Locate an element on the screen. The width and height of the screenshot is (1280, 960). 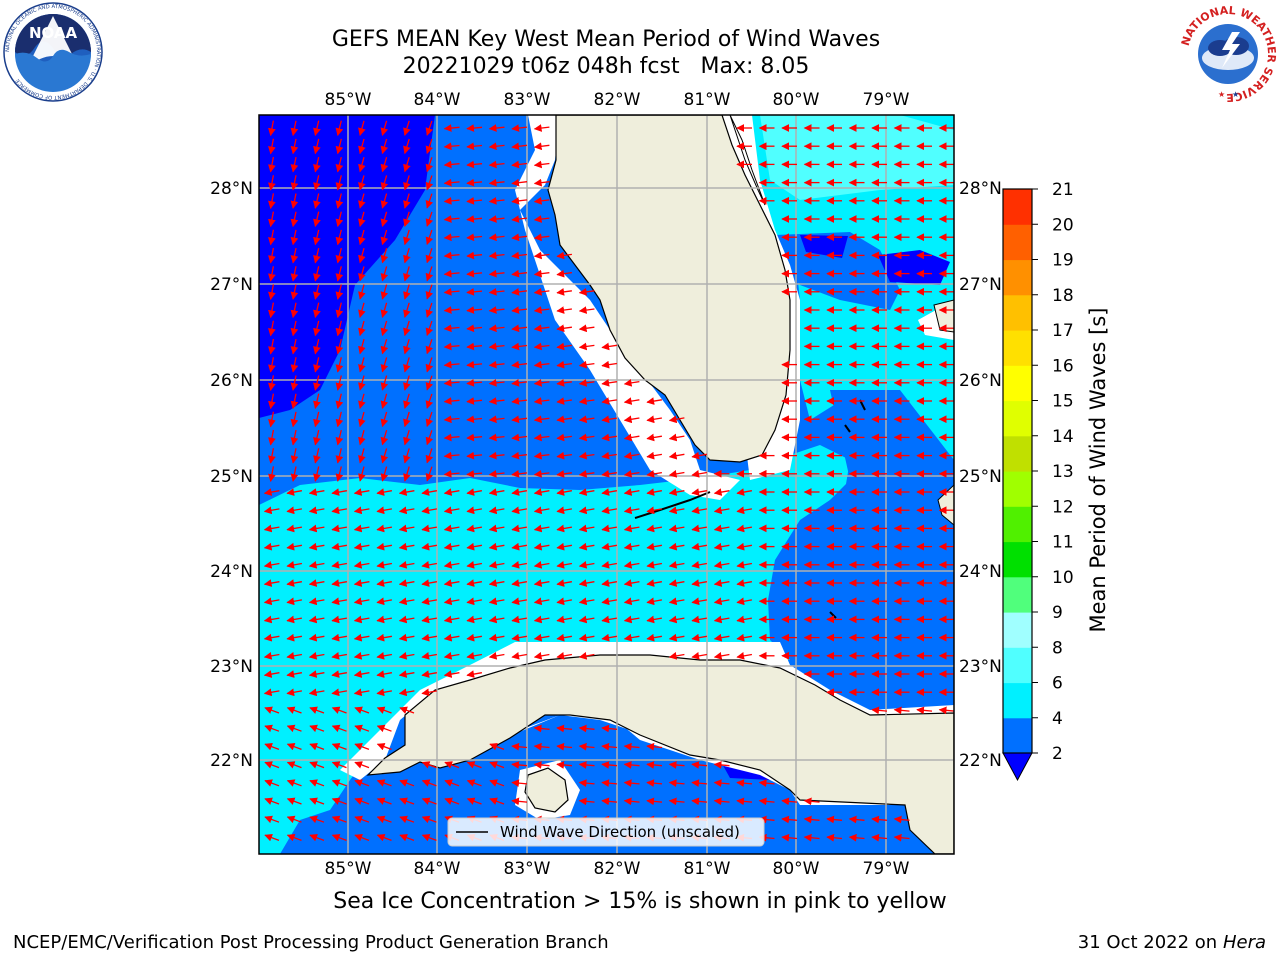
colorbar-tick-label: 20 is located at coordinates (1063, 225).